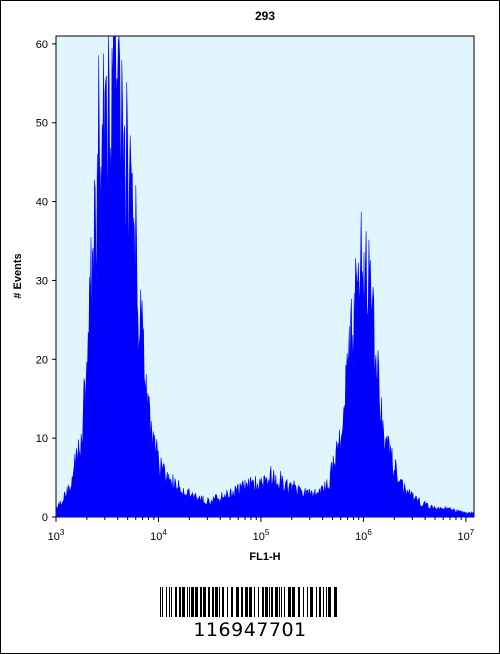 Image resolution: width=500 pixels, height=654 pixels. Describe the element at coordinates (45, 518) in the screenshot. I see `y-tick-label: 0` at that location.